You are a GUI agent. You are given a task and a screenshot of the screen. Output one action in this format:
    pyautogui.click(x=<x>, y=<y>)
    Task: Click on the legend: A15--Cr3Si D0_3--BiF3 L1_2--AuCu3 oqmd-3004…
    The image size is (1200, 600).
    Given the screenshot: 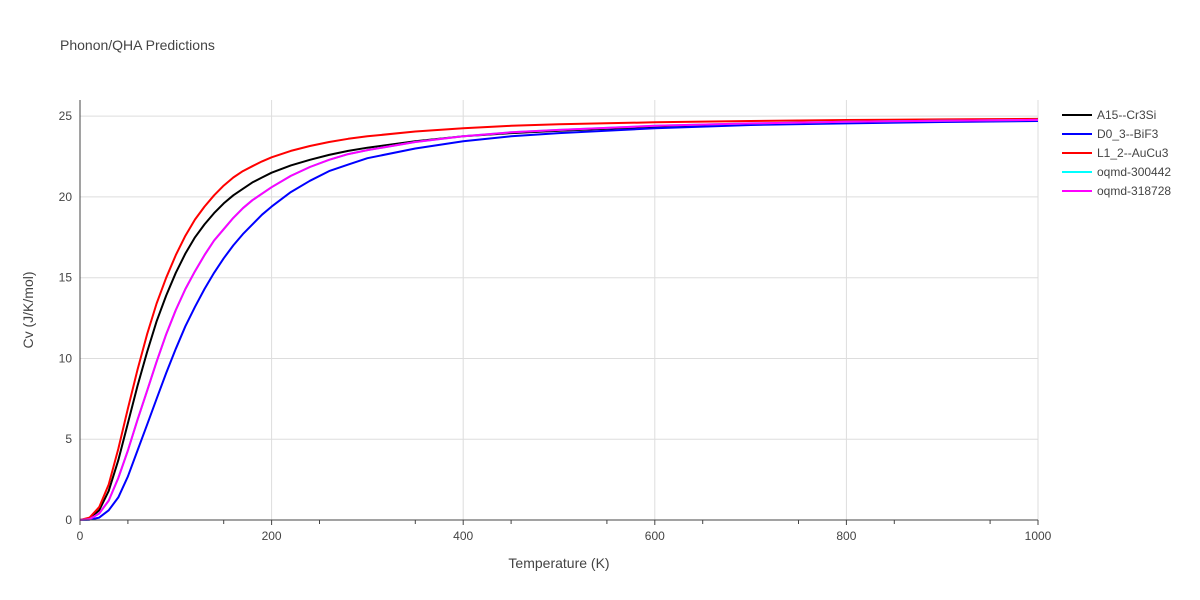 What is the action you would take?
    pyautogui.click(x=1116, y=153)
    